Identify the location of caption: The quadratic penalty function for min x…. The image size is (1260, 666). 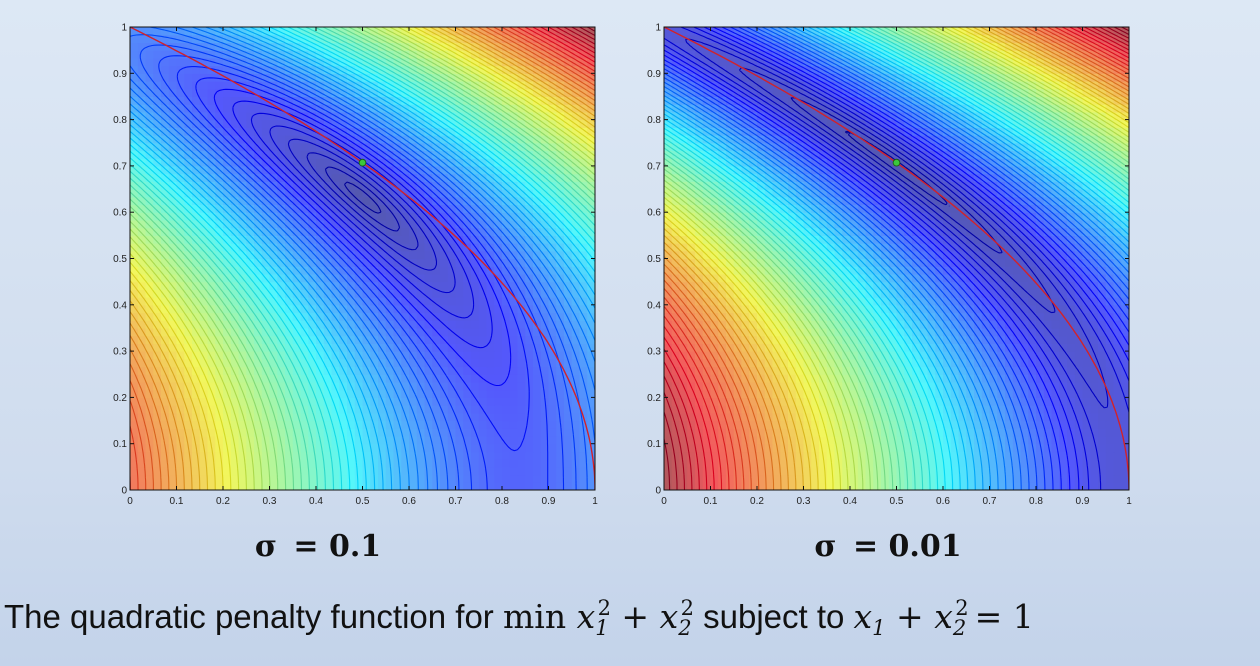
(519, 618).